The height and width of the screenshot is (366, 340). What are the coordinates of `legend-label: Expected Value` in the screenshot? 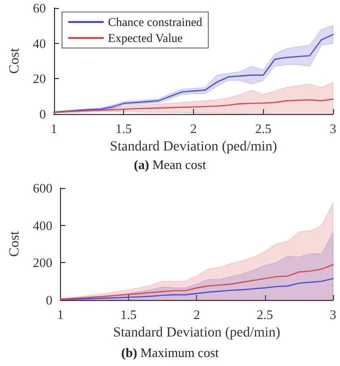 It's located at (145, 38).